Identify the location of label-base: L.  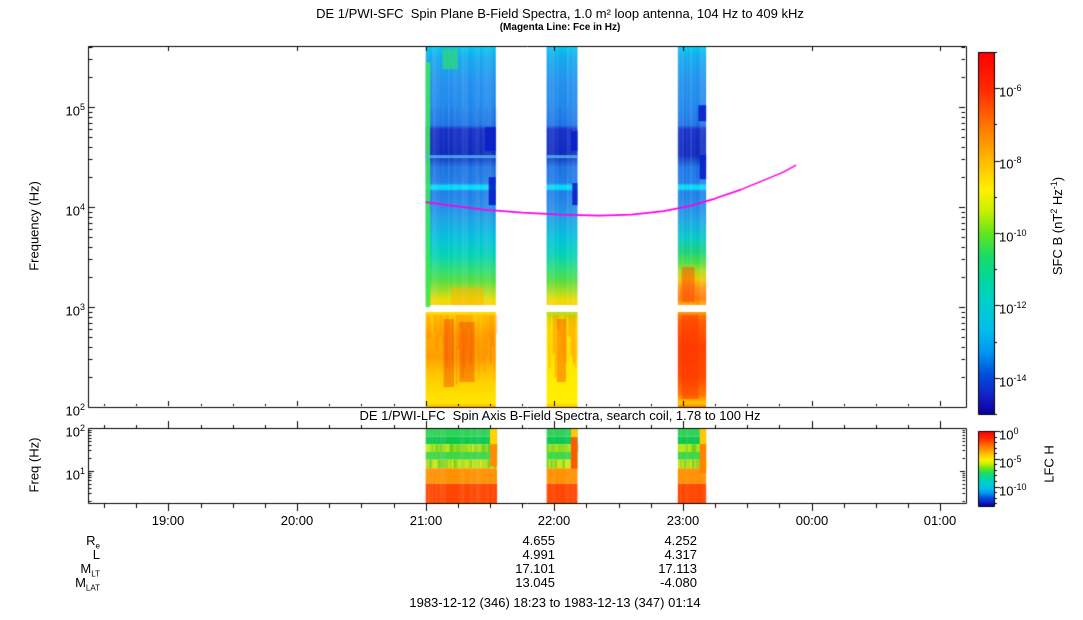
(96, 554).